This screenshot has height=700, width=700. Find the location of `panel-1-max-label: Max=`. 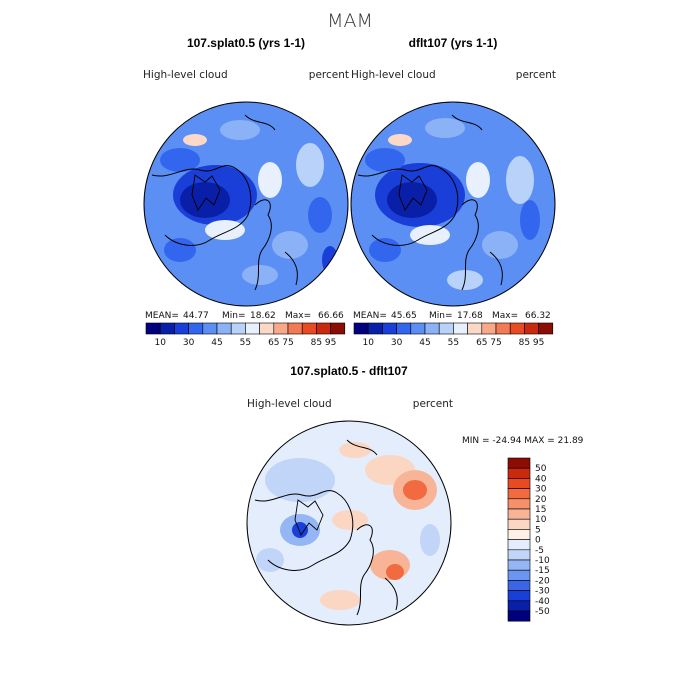

panel-1-max-label: Max= is located at coordinates (298, 316).